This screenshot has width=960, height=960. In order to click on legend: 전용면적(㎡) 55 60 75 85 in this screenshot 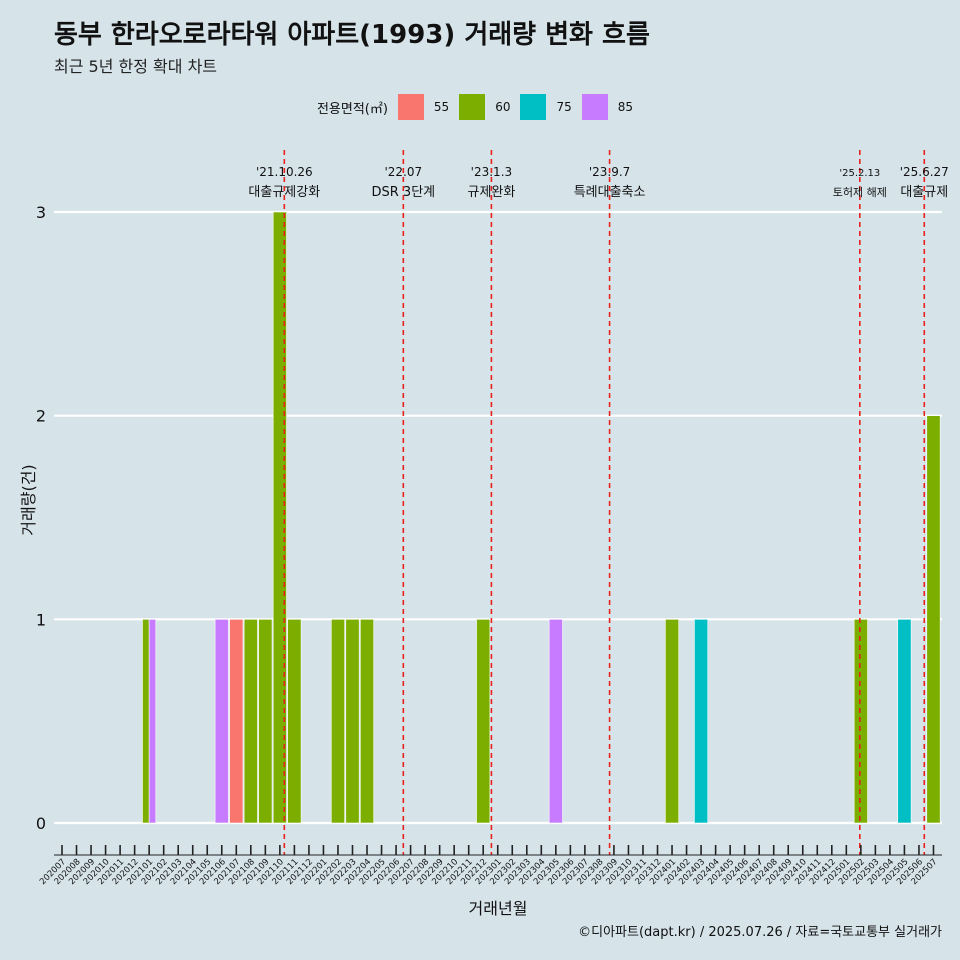, I will do `click(480, 107)`.